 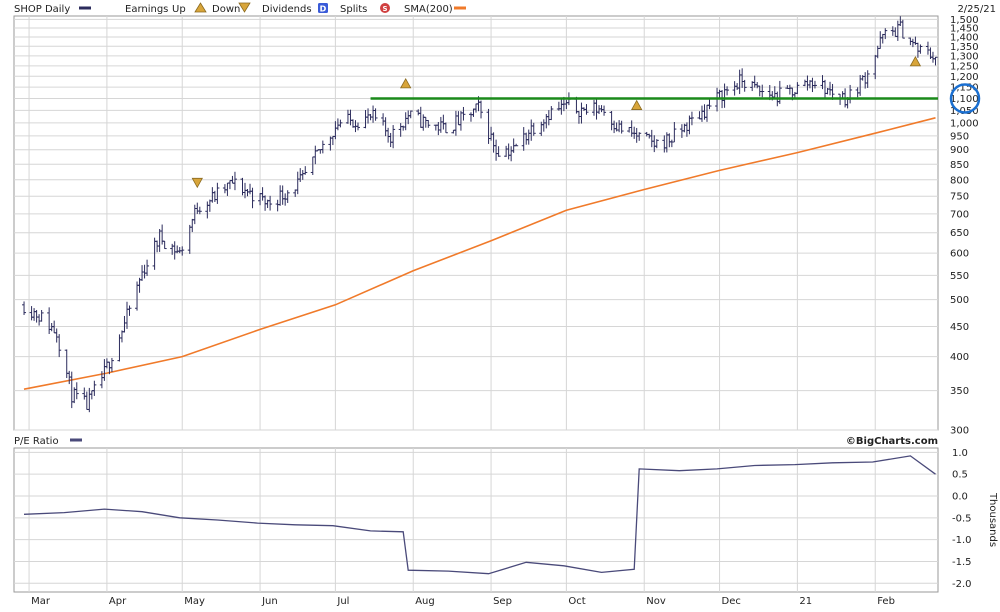 I want to click on price-y-tick-label: 1,350, so click(x=964, y=47).